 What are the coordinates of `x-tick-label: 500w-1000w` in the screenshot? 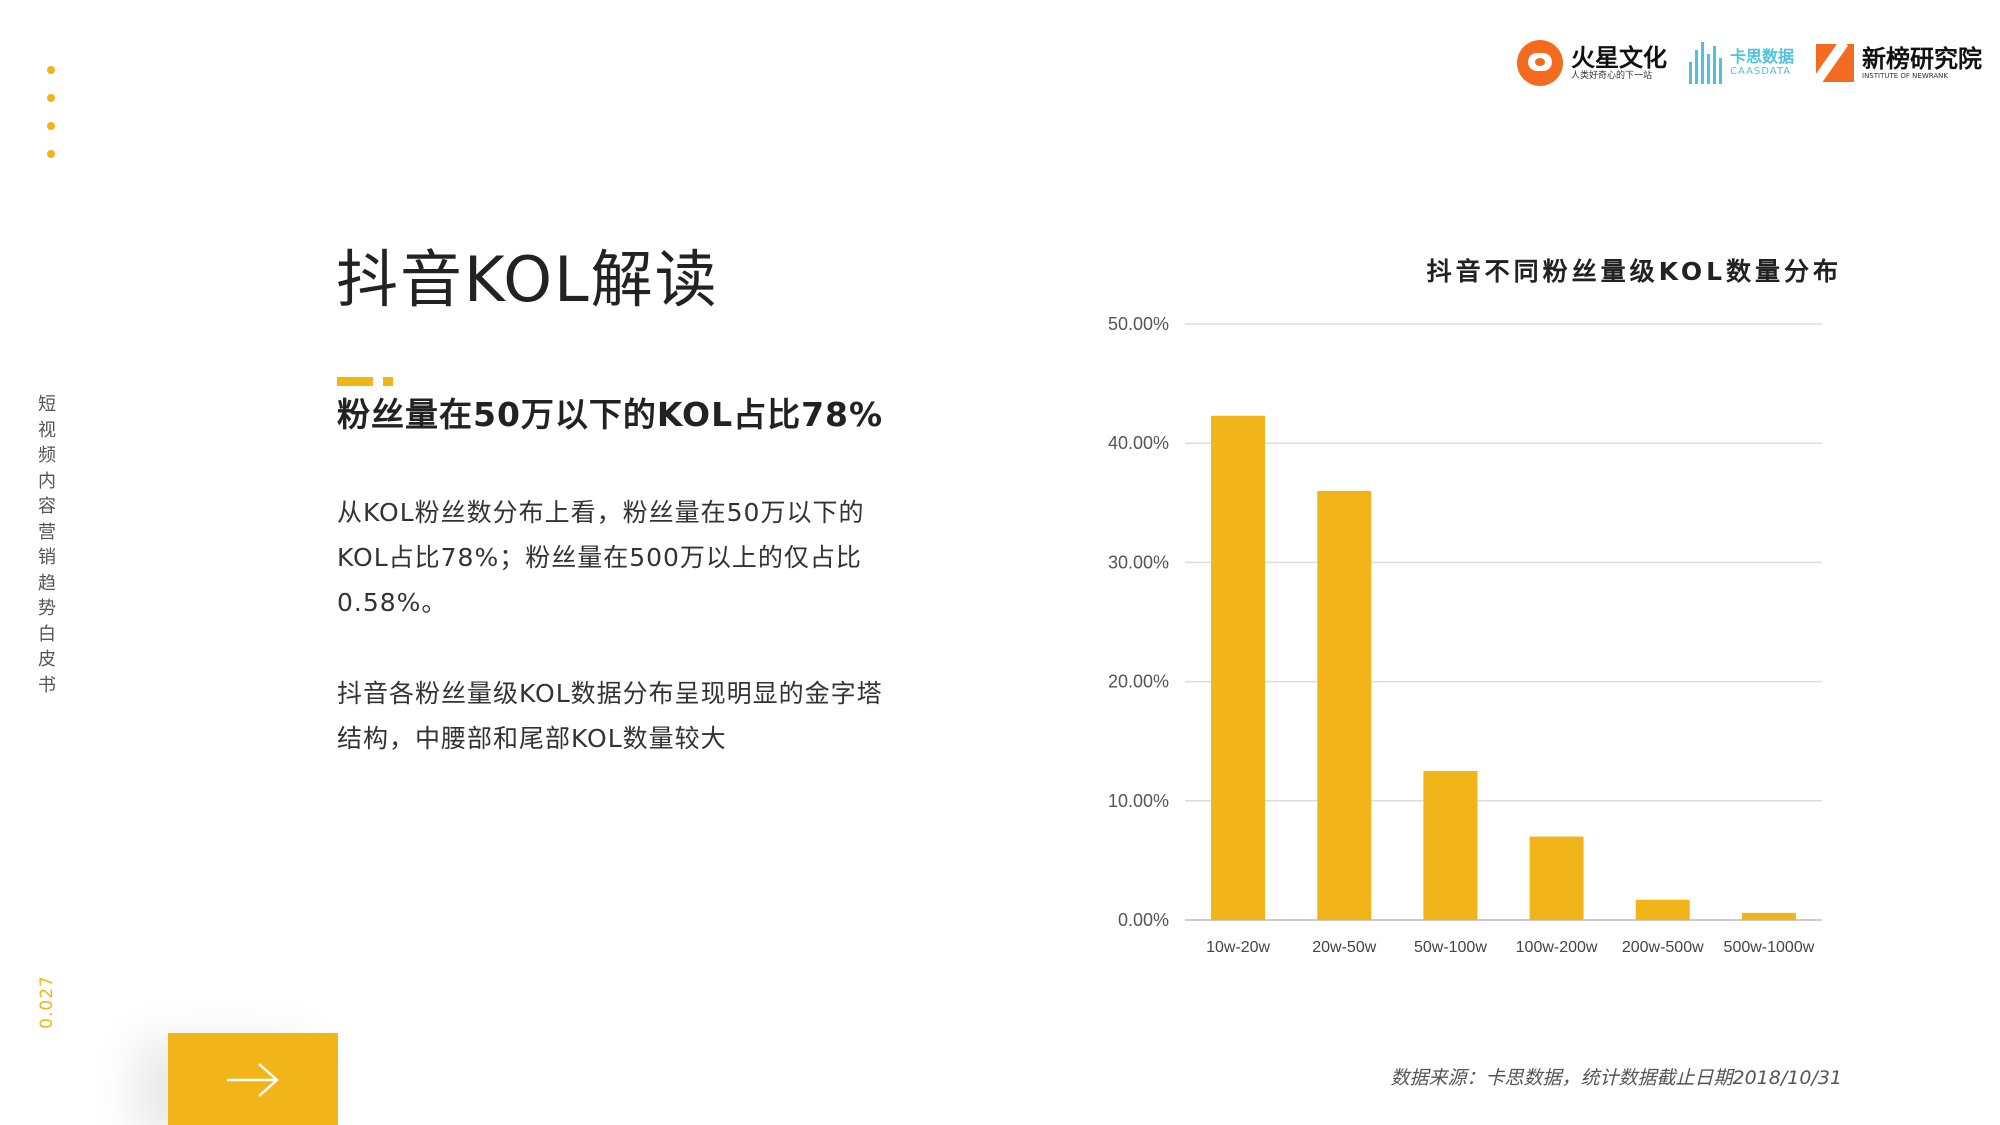 It's located at (1769, 947).